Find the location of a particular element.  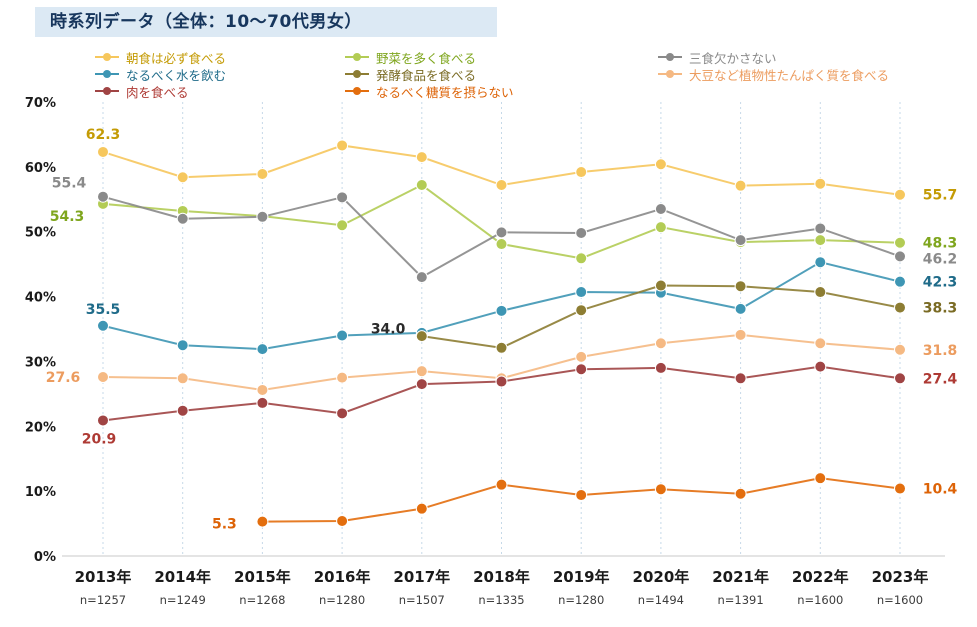

x-n-label: n=1249 is located at coordinates (183, 600).